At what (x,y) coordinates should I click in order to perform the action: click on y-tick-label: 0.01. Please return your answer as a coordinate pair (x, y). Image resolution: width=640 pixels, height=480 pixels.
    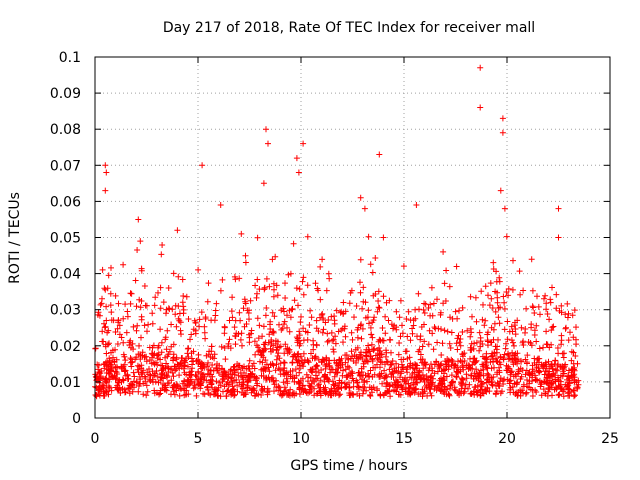
    Looking at the image, I should click on (65, 383).